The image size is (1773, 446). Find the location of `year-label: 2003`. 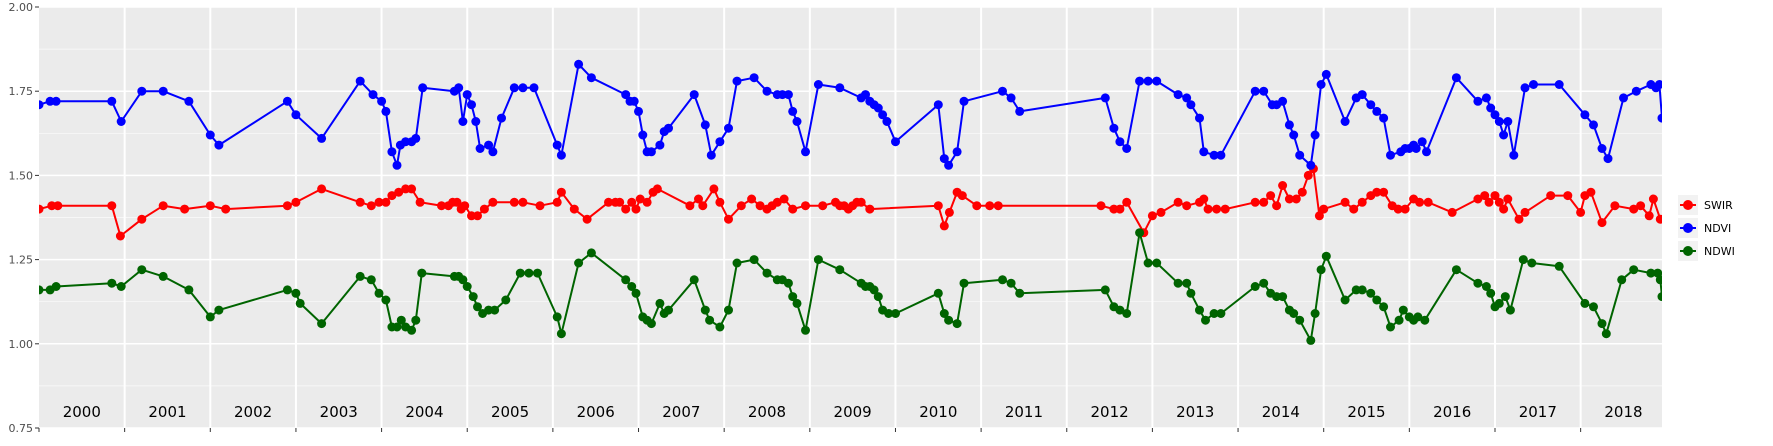

year-label: 2003 is located at coordinates (339, 412).